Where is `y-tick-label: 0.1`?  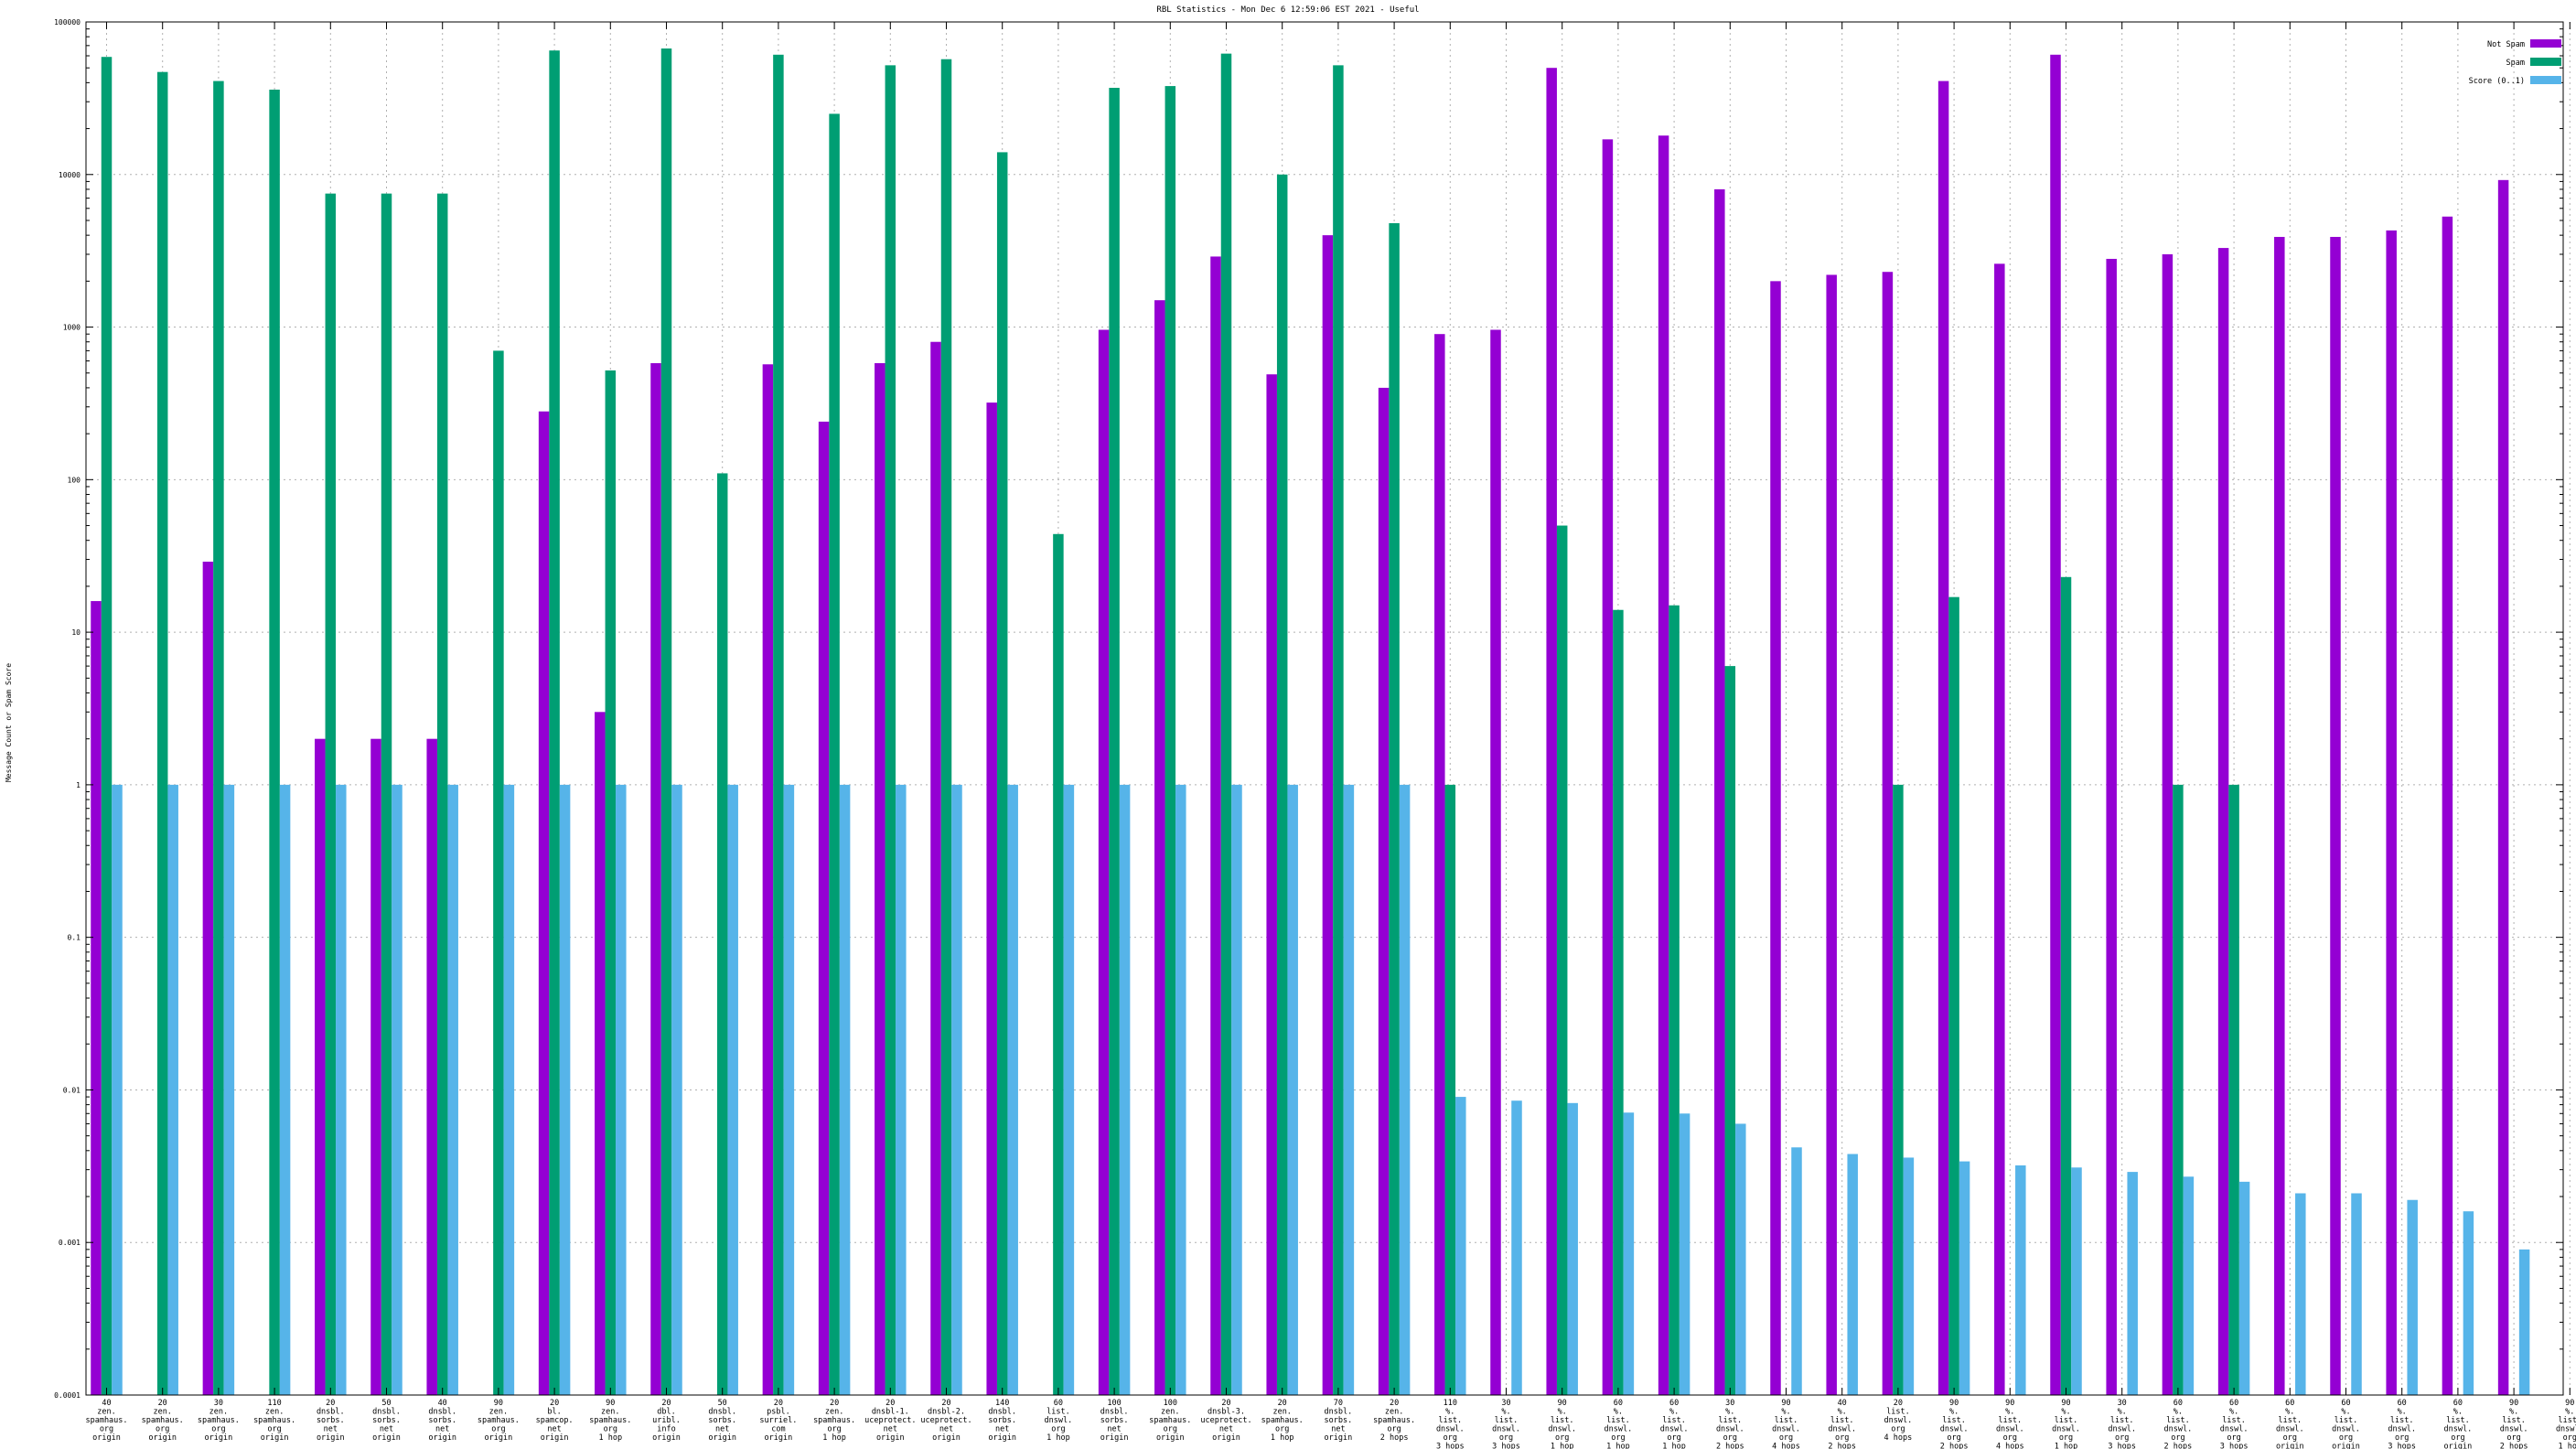
y-tick-label: 0.1 is located at coordinates (74, 938).